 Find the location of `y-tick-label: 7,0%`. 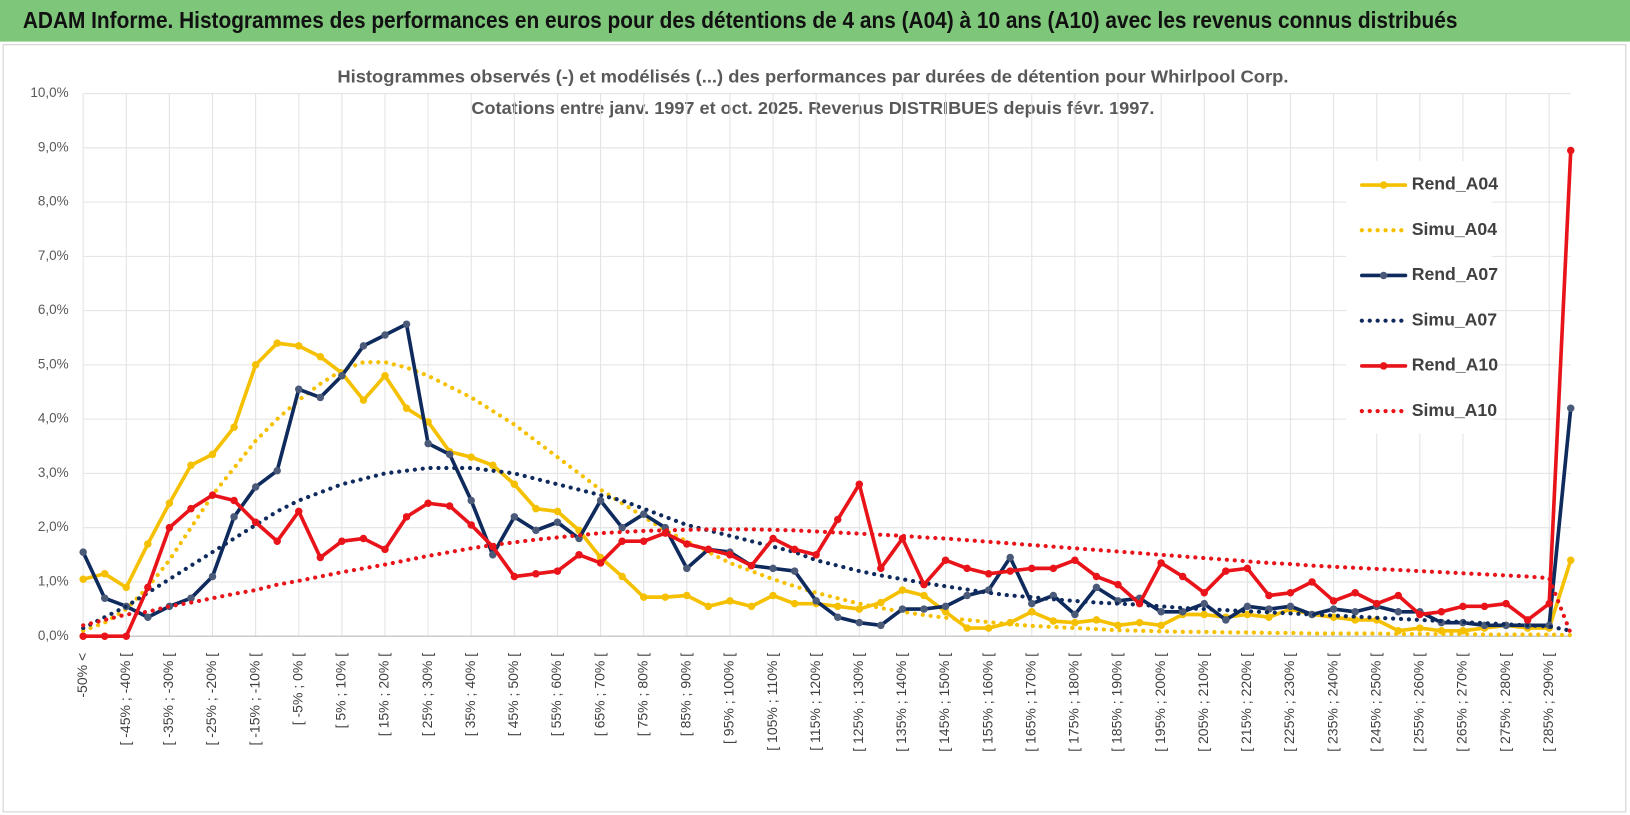

y-tick-label: 7,0% is located at coordinates (53, 255).